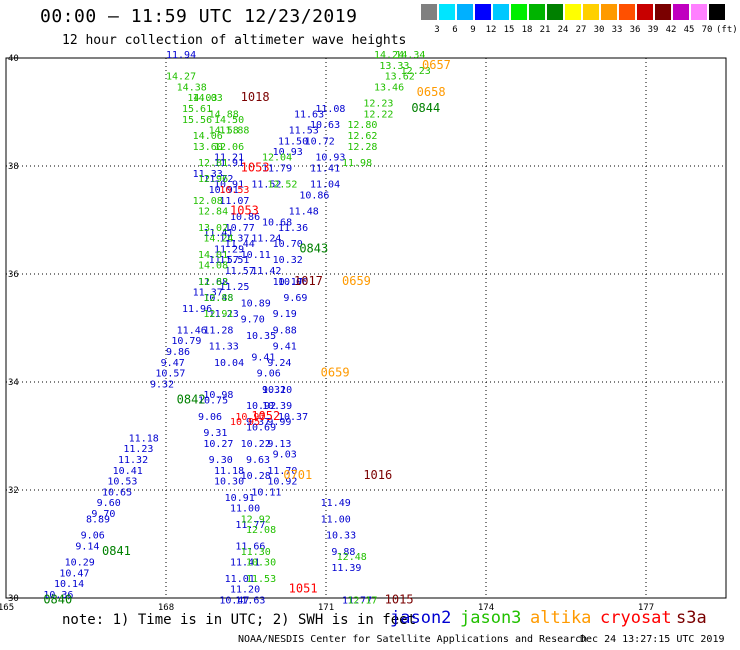  What do you see at coordinates (13, 59) in the screenshot?
I see `y-tick-label: 40` at bounding box center [13, 59].